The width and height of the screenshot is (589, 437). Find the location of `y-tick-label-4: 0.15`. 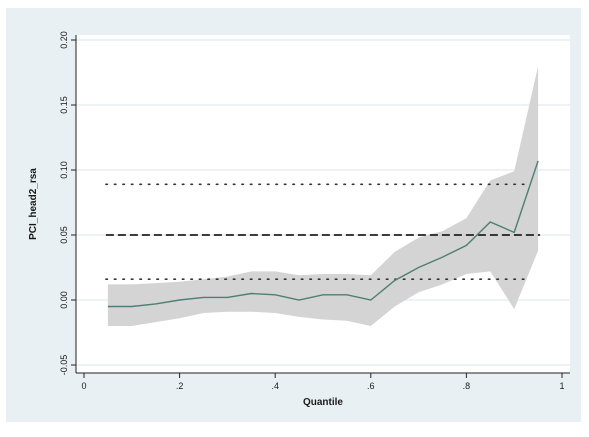

y-tick-label-4: 0.15 is located at coordinates (64, 105).